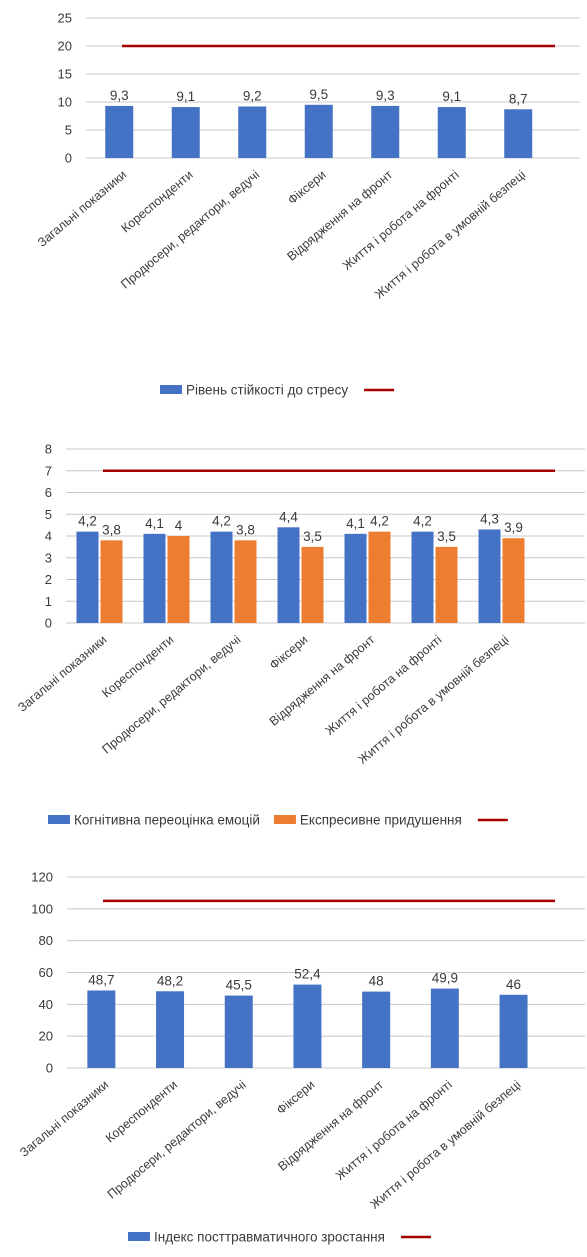  What do you see at coordinates (42, 908) in the screenshot?
I see `y-tick-label: 100` at bounding box center [42, 908].